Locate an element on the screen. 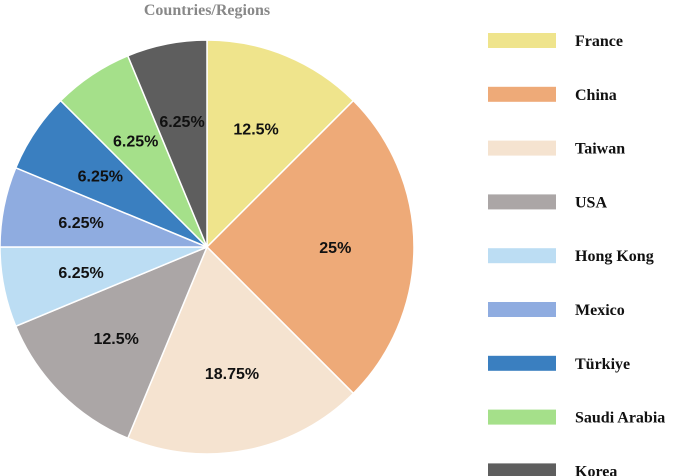 The width and height of the screenshot is (685, 476). pie-slice-france is located at coordinates (280, 144).